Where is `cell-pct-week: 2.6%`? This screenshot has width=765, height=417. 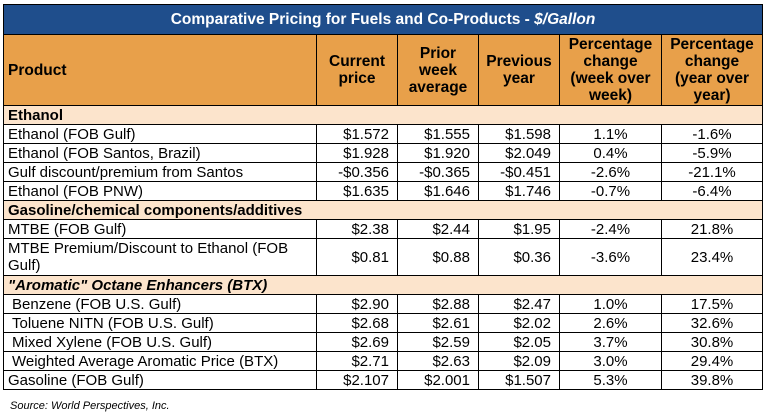
cell-pct-week: 2.6% is located at coordinates (610, 323).